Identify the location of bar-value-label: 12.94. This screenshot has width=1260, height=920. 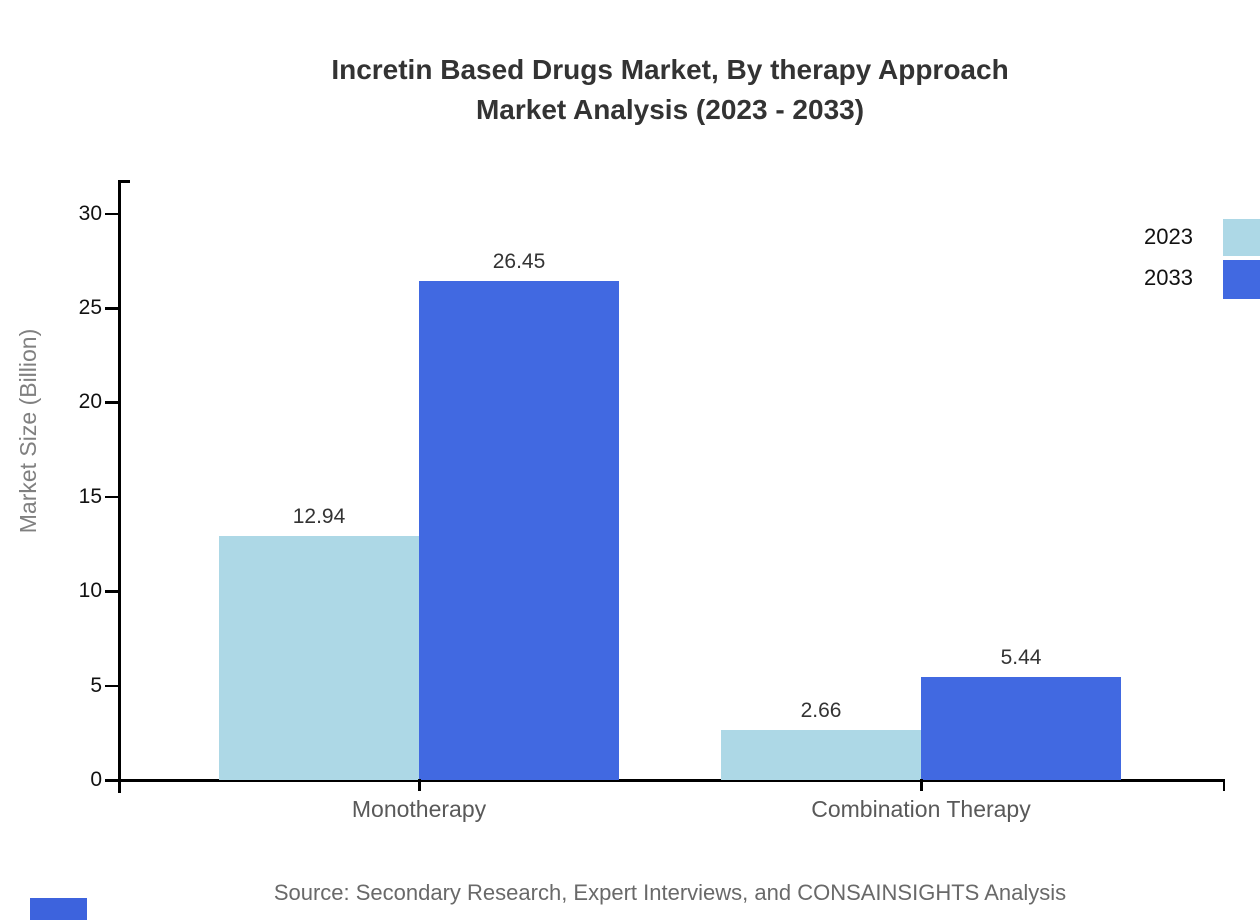
(319, 516).